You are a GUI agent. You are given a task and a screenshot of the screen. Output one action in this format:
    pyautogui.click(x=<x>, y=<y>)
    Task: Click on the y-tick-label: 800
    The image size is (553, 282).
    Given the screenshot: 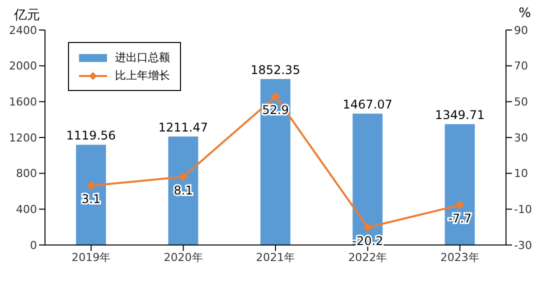 What is the action you would take?
    pyautogui.click(x=26, y=173)
    